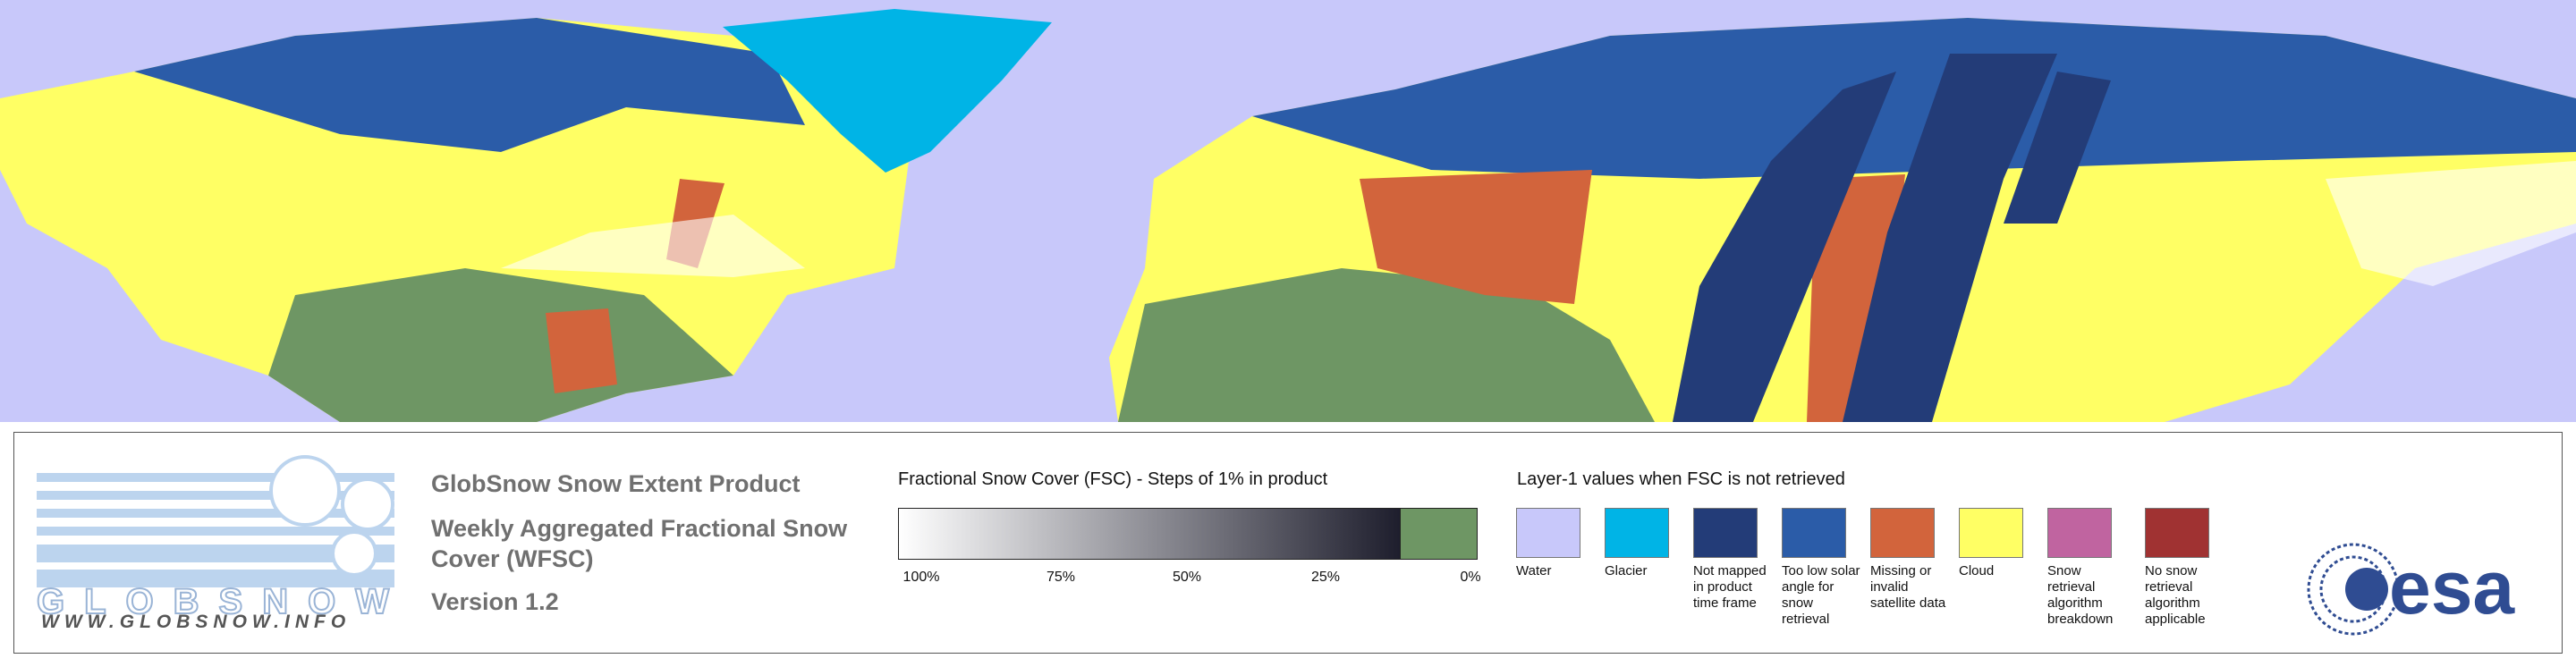 The width and height of the screenshot is (2576, 667). What do you see at coordinates (500, 345) in the screenshot?
I see `na-south` at bounding box center [500, 345].